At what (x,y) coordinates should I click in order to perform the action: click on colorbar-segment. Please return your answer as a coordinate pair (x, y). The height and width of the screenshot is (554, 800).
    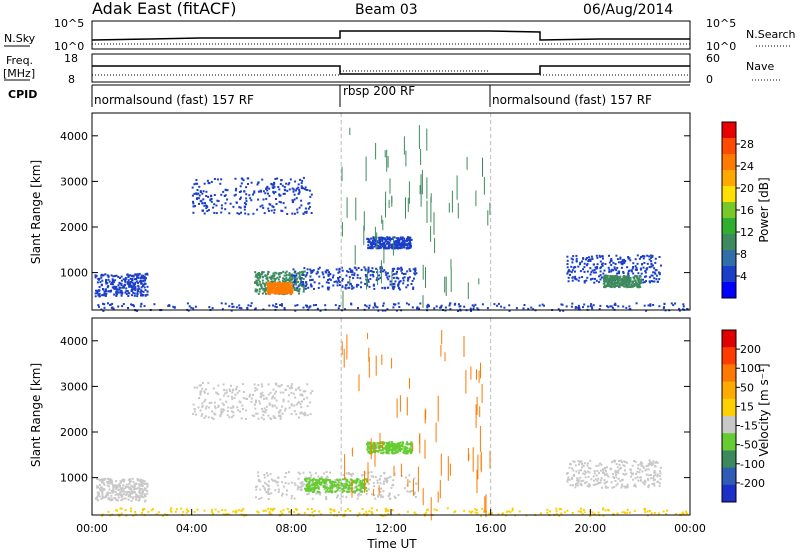
    Looking at the image, I should click on (729, 210).